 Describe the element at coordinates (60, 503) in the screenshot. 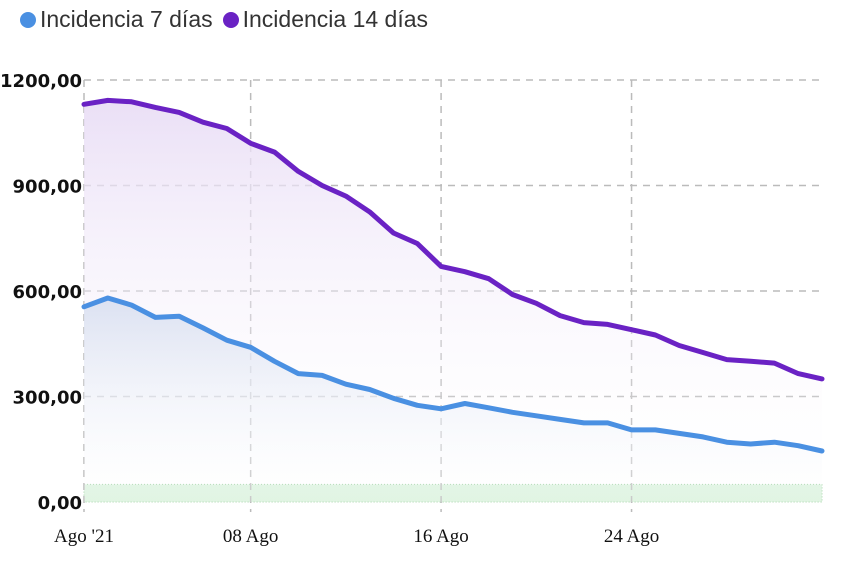

I see `y-tick-label: 0,00` at that location.